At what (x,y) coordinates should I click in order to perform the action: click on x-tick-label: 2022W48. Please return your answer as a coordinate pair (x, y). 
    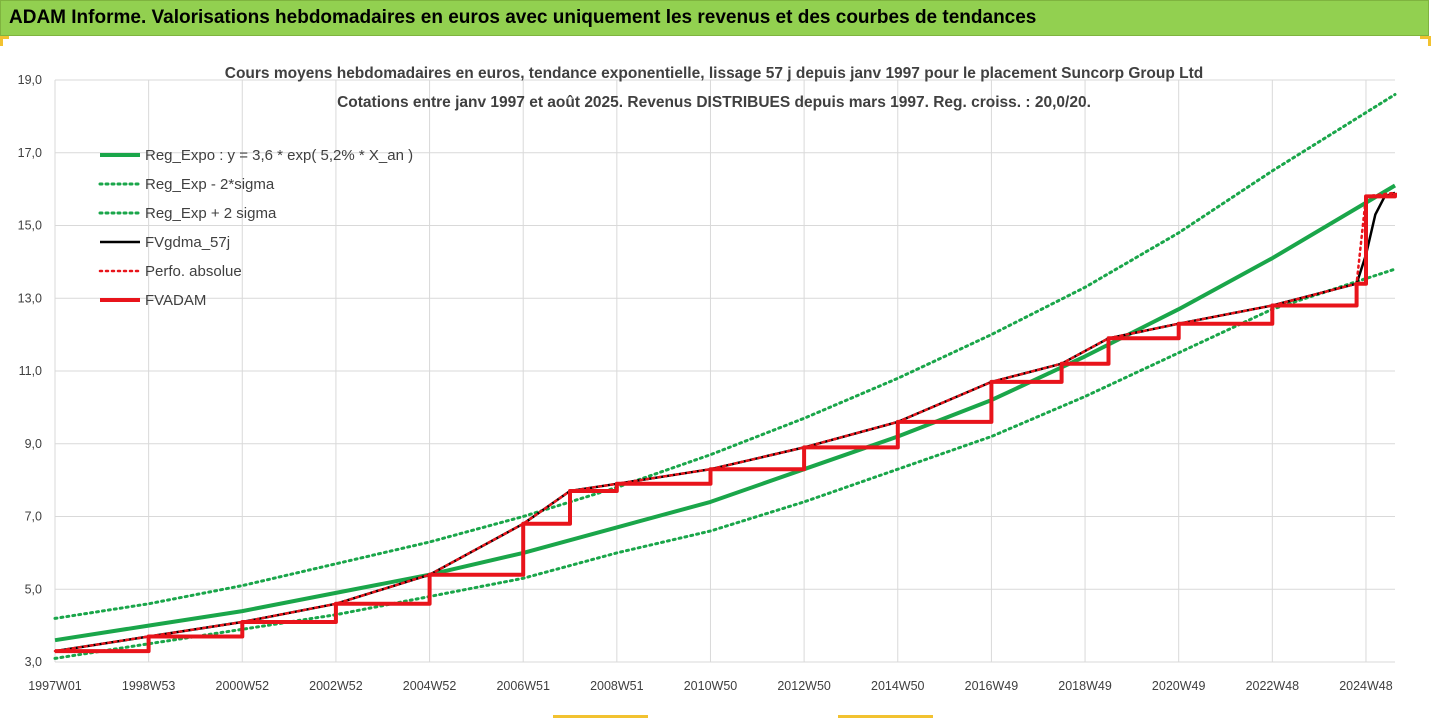
    Looking at the image, I should click on (1273, 686).